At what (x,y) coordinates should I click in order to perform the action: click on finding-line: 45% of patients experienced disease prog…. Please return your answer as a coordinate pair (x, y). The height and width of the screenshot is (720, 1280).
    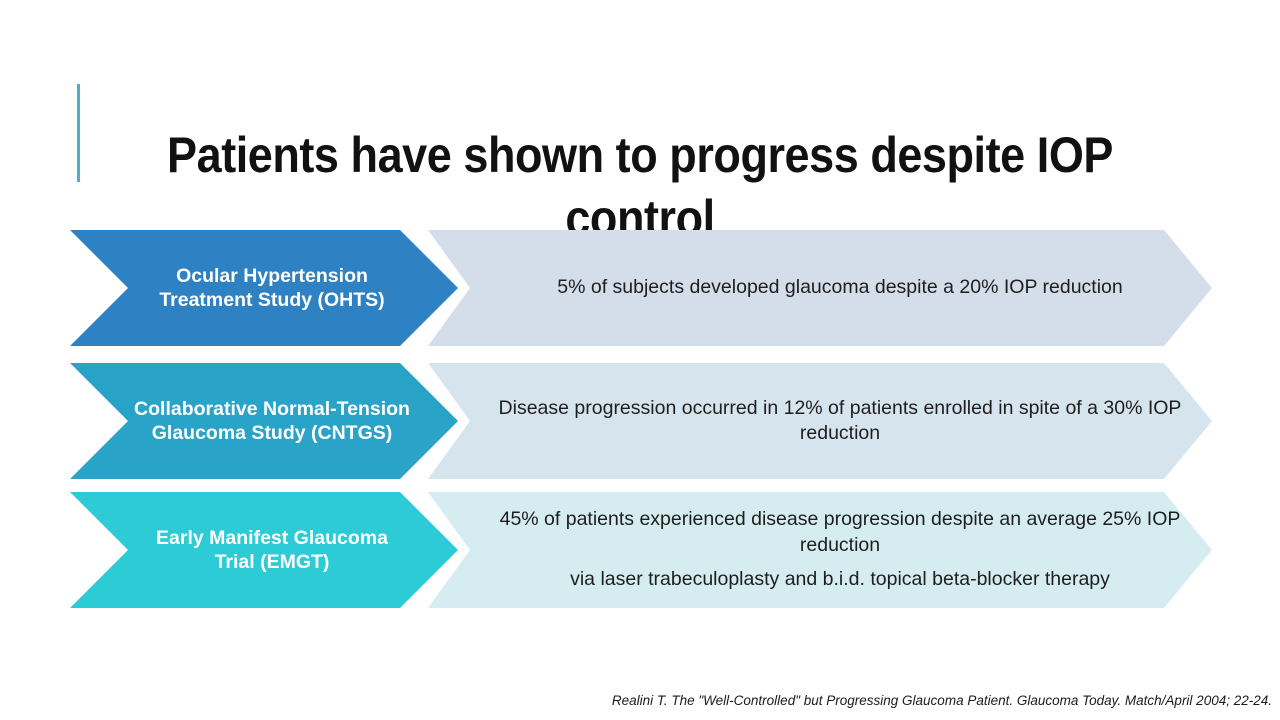
    Looking at the image, I should click on (840, 532).